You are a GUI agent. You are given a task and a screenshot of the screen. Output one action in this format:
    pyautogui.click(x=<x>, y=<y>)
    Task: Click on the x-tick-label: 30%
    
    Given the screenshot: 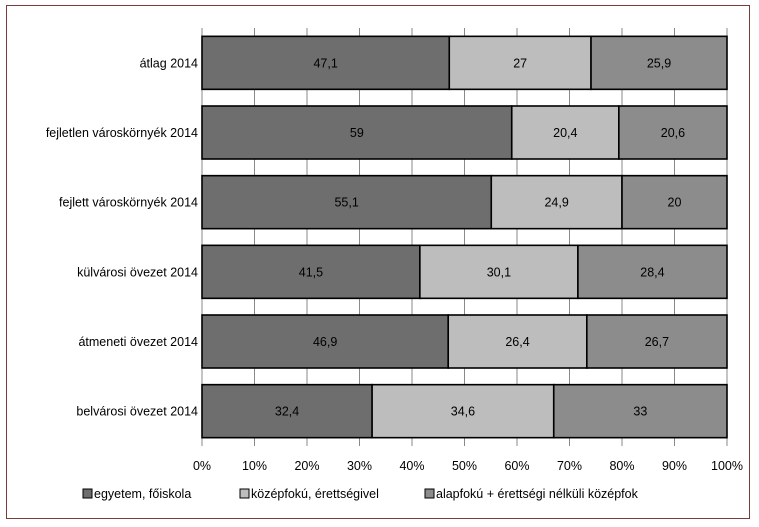 What is the action you would take?
    pyautogui.click(x=359, y=466)
    